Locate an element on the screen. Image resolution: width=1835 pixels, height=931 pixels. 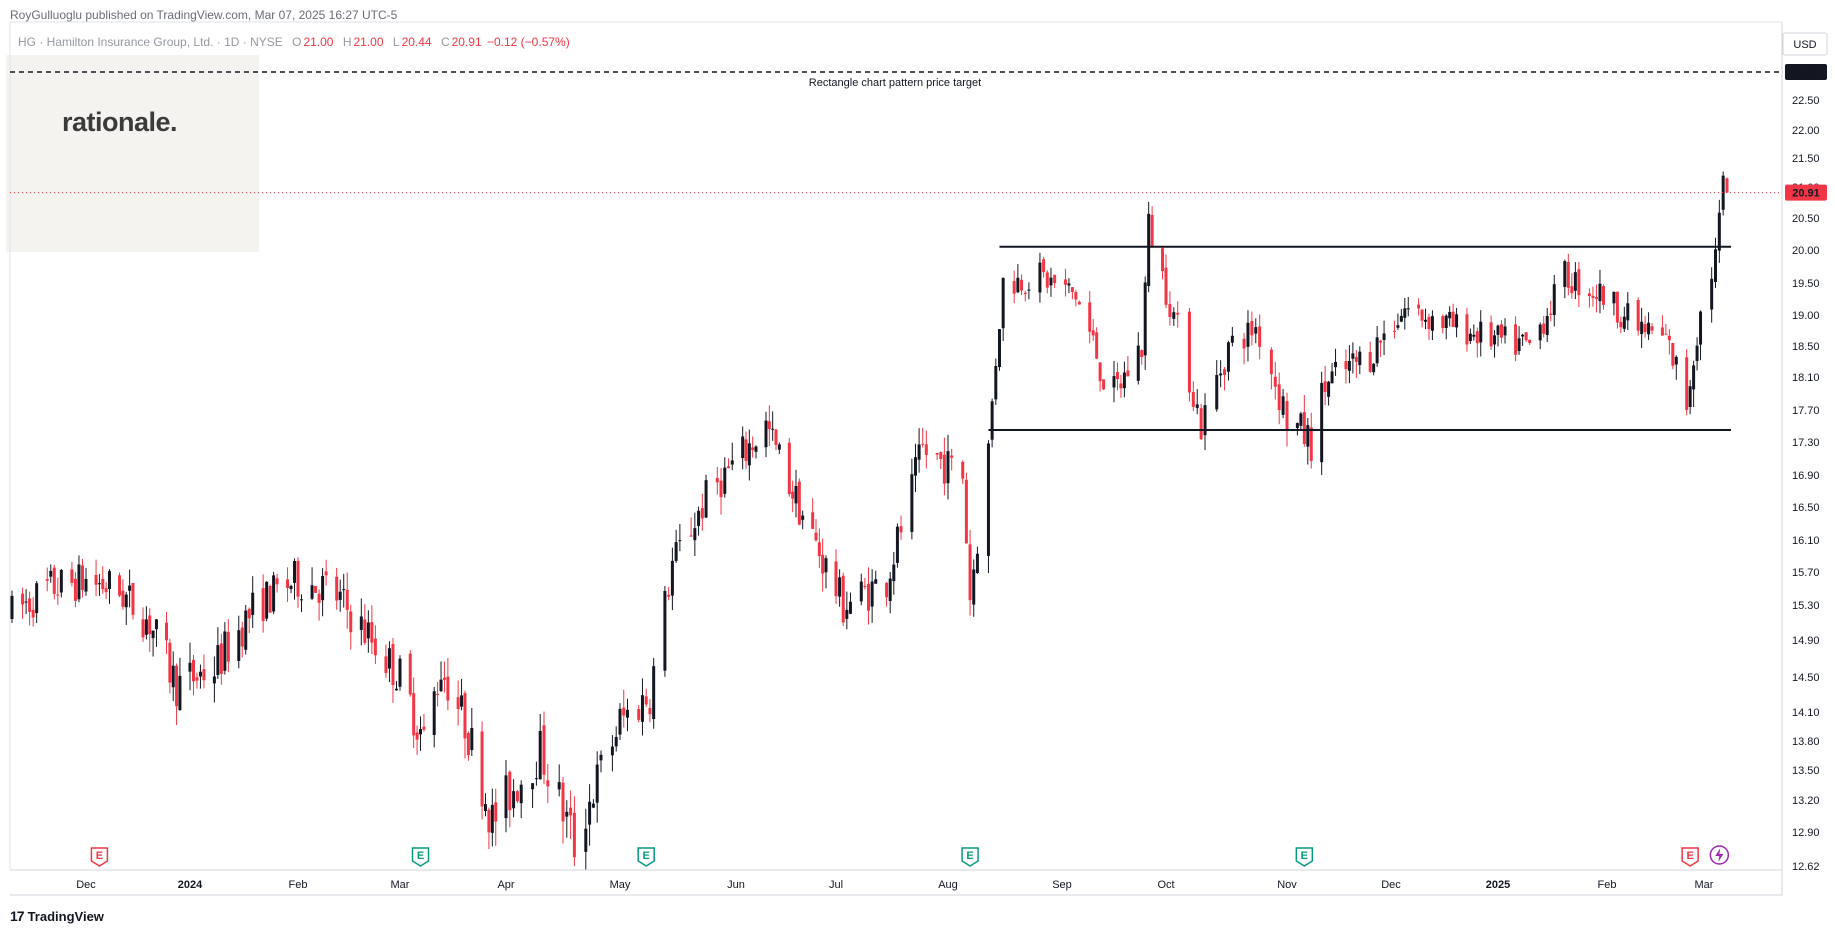
logo-panel: rationale. is located at coordinates (132, 153).